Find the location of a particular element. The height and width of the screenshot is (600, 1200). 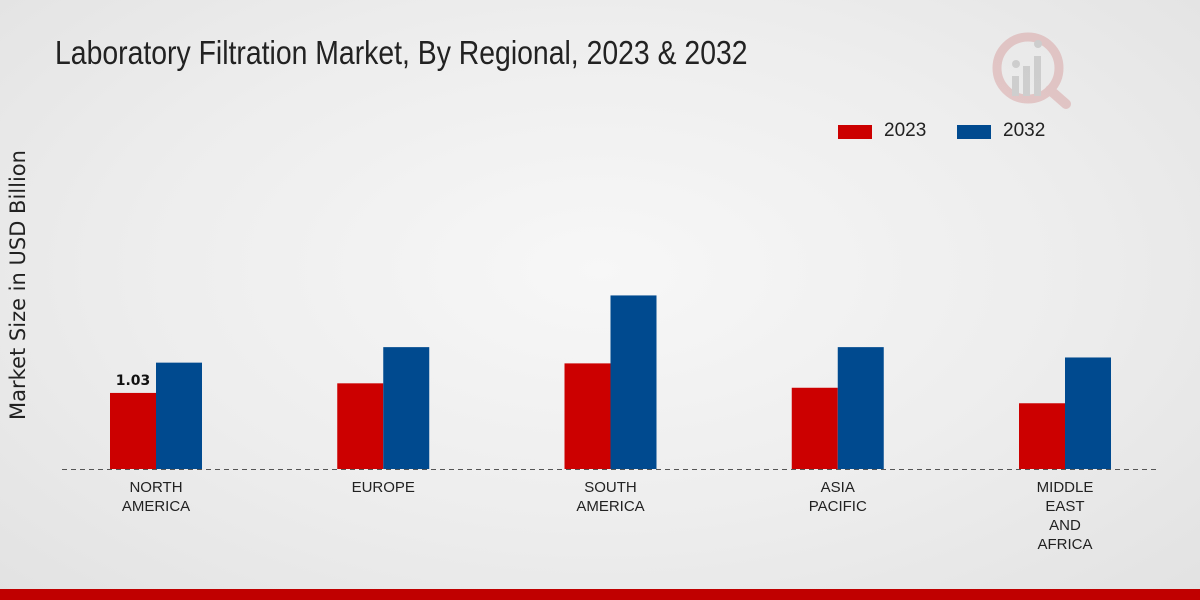

bar-2032-middle-east-and-africa is located at coordinates (1088, 413).